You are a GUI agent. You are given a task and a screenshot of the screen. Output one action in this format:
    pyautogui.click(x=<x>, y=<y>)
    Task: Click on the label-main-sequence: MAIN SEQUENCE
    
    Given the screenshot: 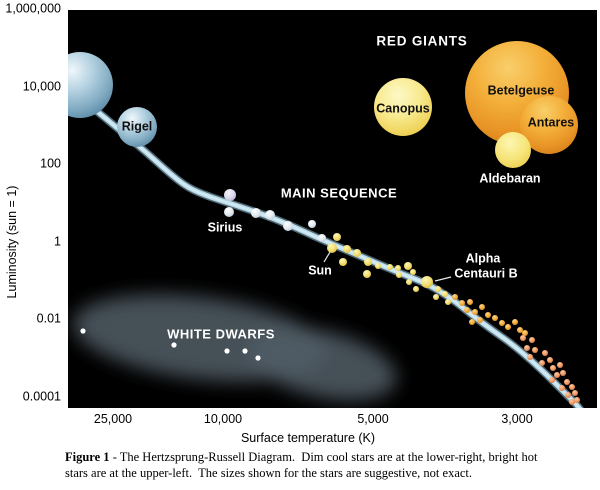 What is the action you would take?
    pyautogui.click(x=339, y=193)
    